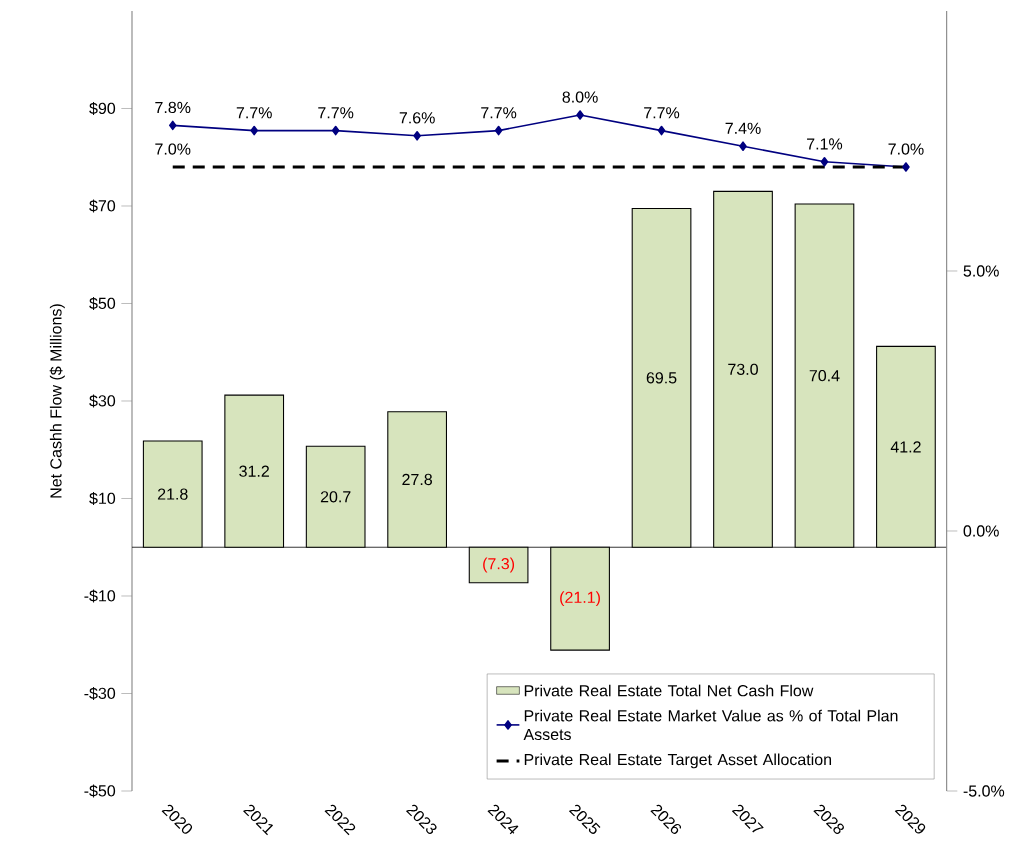 The height and width of the screenshot is (857, 1031). Describe the element at coordinates (669, 690) in the screenshot. I see `legend-label: Private Real Estate Total Net Cash Flow` at that location.